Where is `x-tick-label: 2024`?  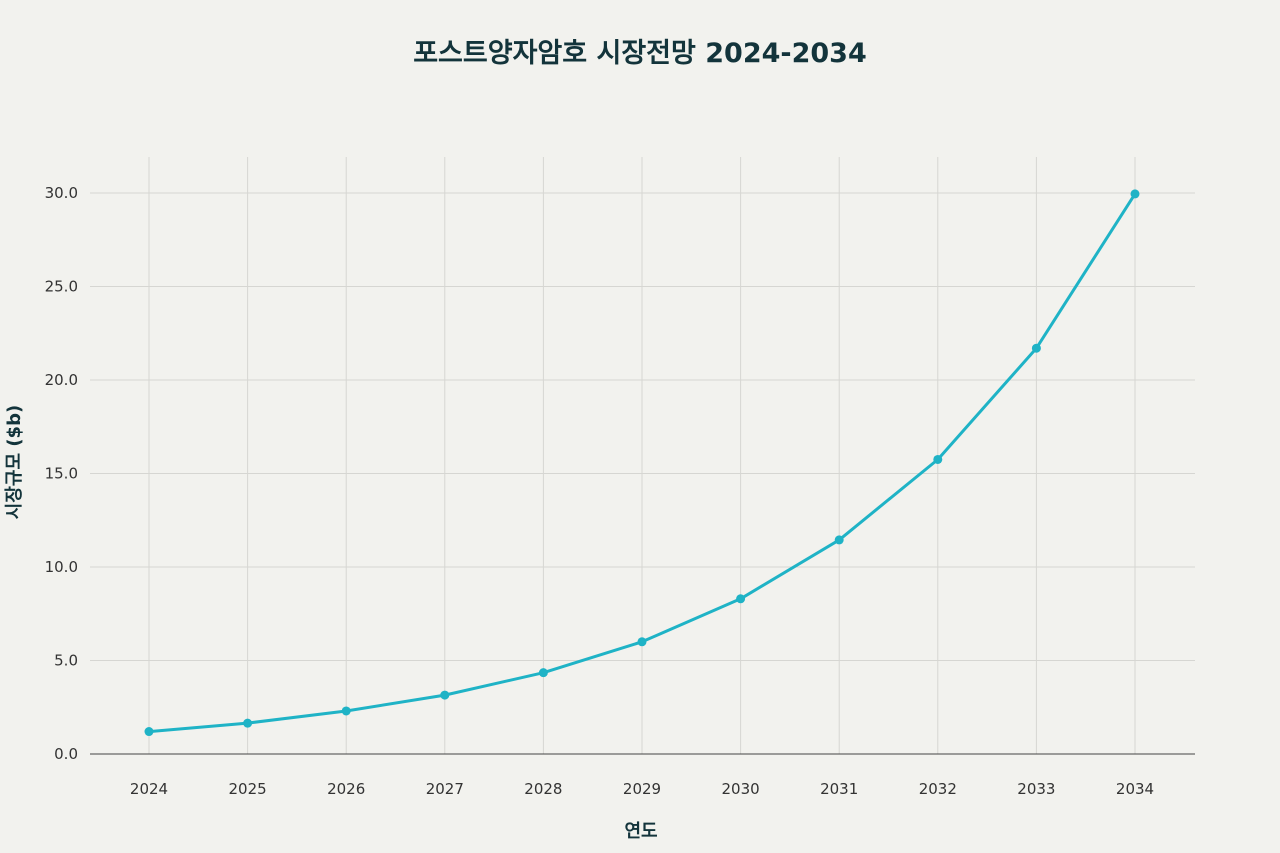 x-tick-label: 2024 is located at coordinates (149, 789).